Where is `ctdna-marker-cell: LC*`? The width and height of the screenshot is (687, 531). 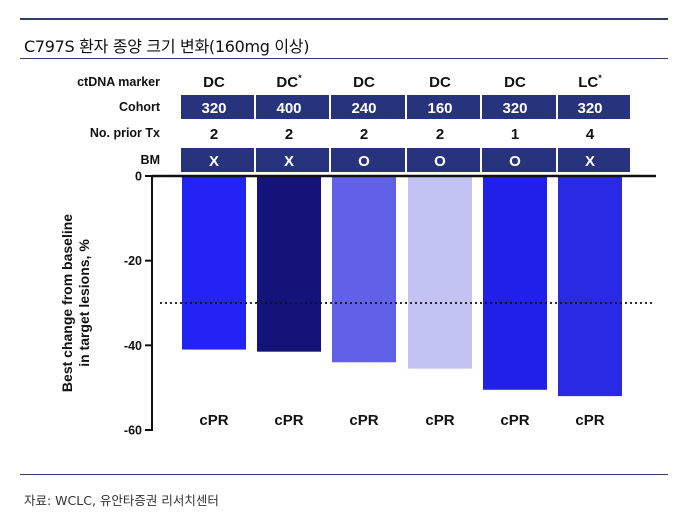 ctdna-marker-cell: LC* is located at coordinates (590, 82).